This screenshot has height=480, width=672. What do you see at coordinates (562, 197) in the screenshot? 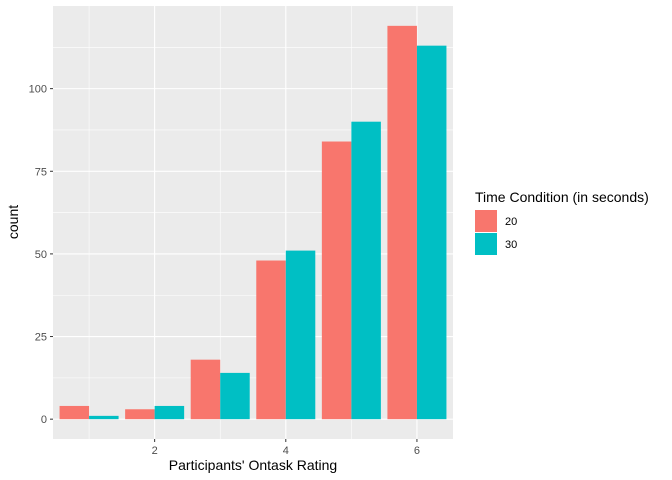
I see `legend-title: Time Condition (in seconds)` at bounding box center [562, 197].